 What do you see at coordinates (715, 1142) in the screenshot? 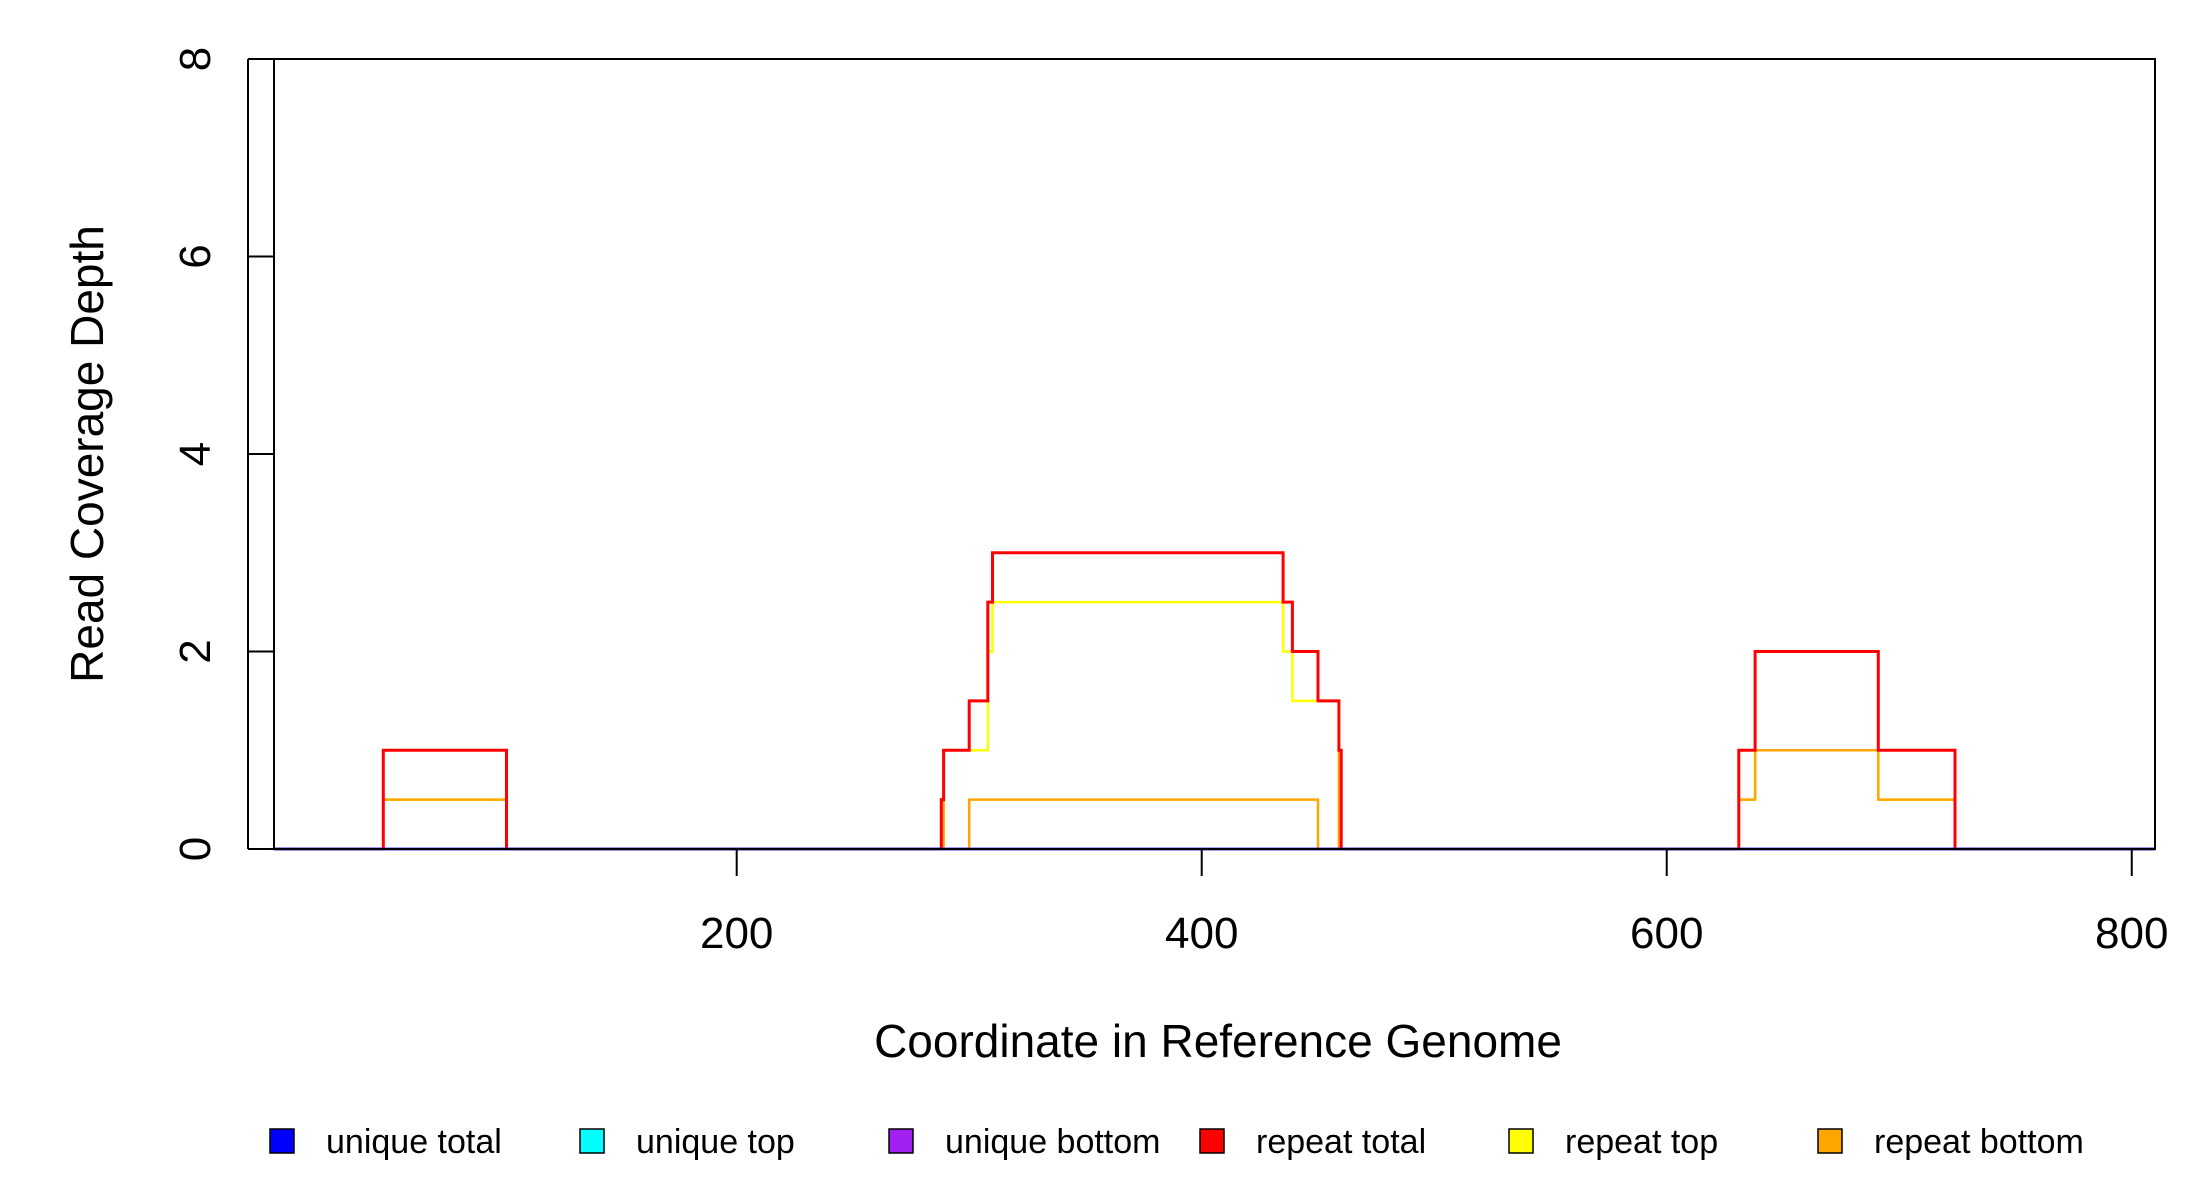
I see `legend-label: unique top` at bounding box center [715, 1142].